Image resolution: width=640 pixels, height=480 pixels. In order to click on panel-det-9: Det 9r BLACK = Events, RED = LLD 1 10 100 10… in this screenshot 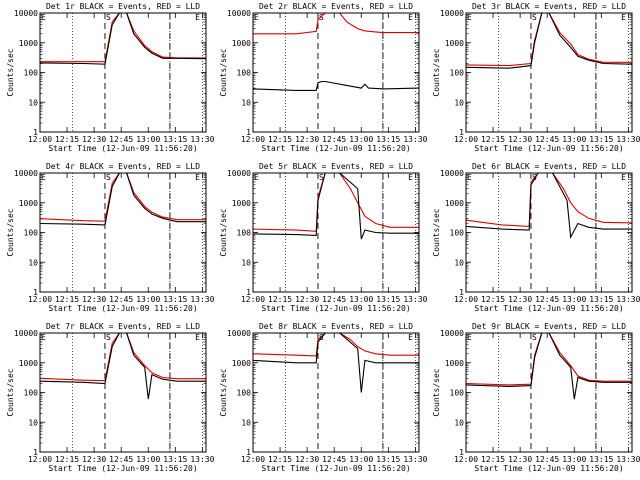, I will do `click(536, 397)`.